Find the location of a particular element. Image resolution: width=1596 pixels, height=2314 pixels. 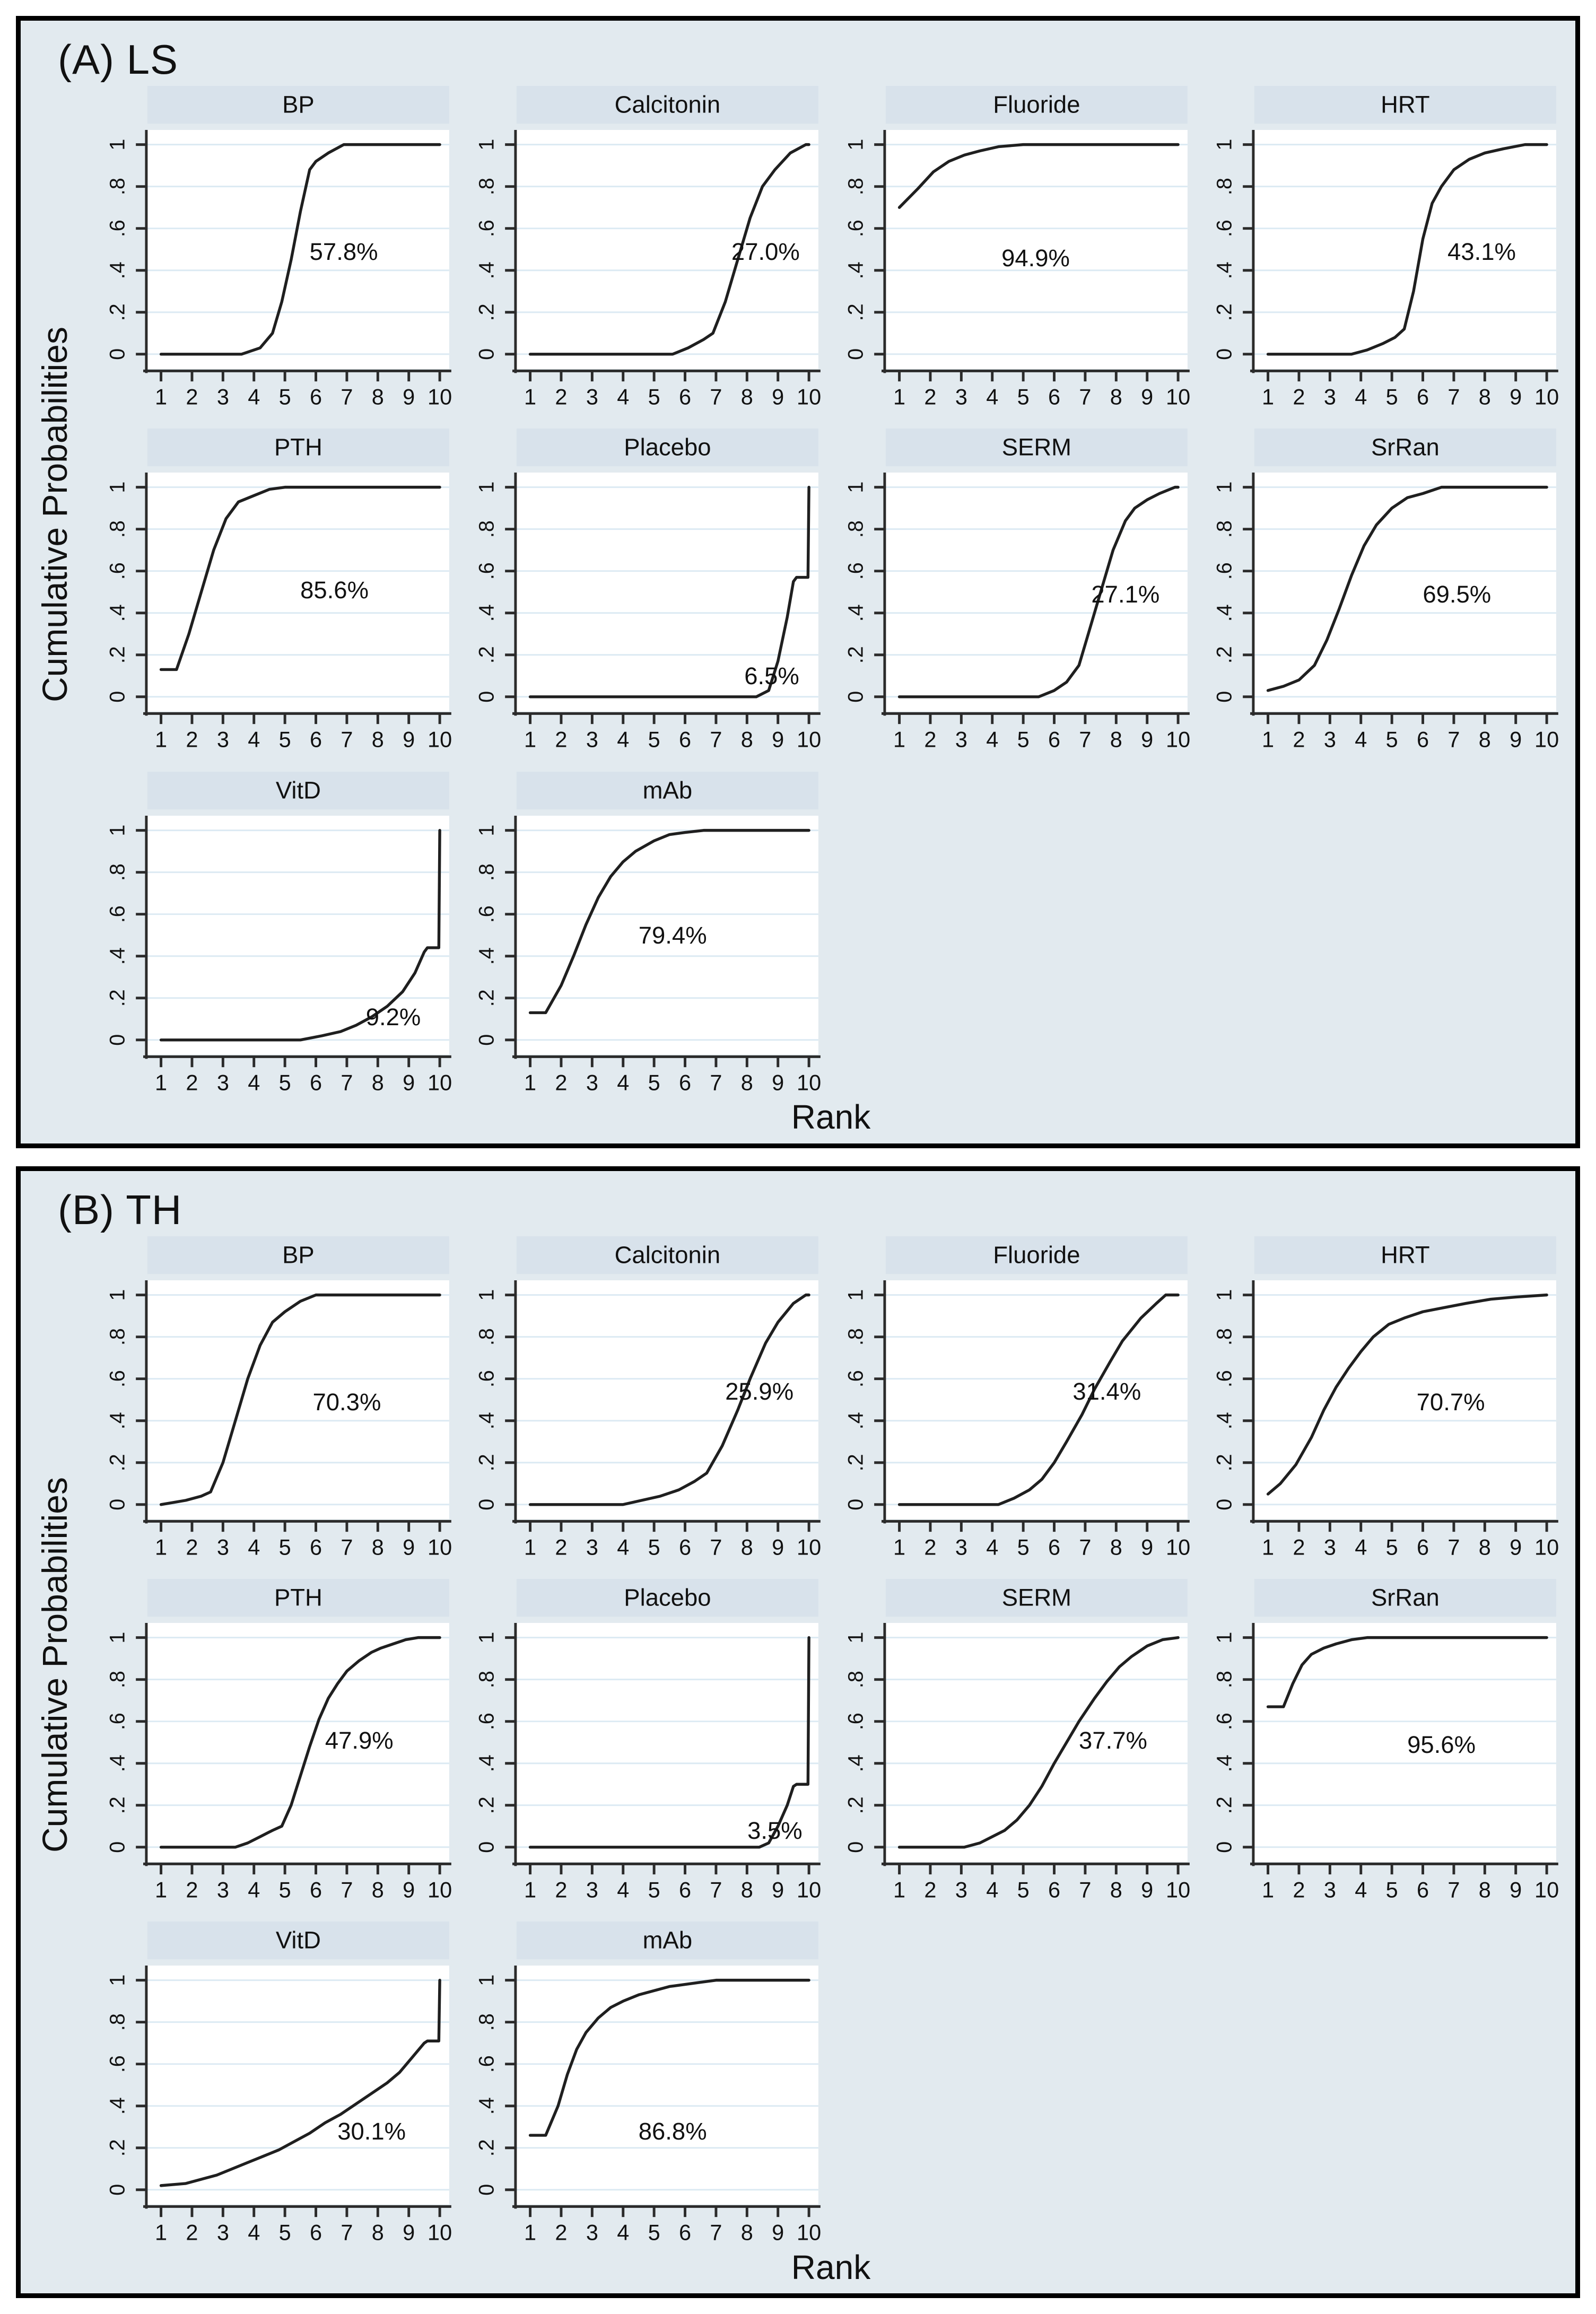

sucra-label: 85.6% is located at coordinates (334, 591).